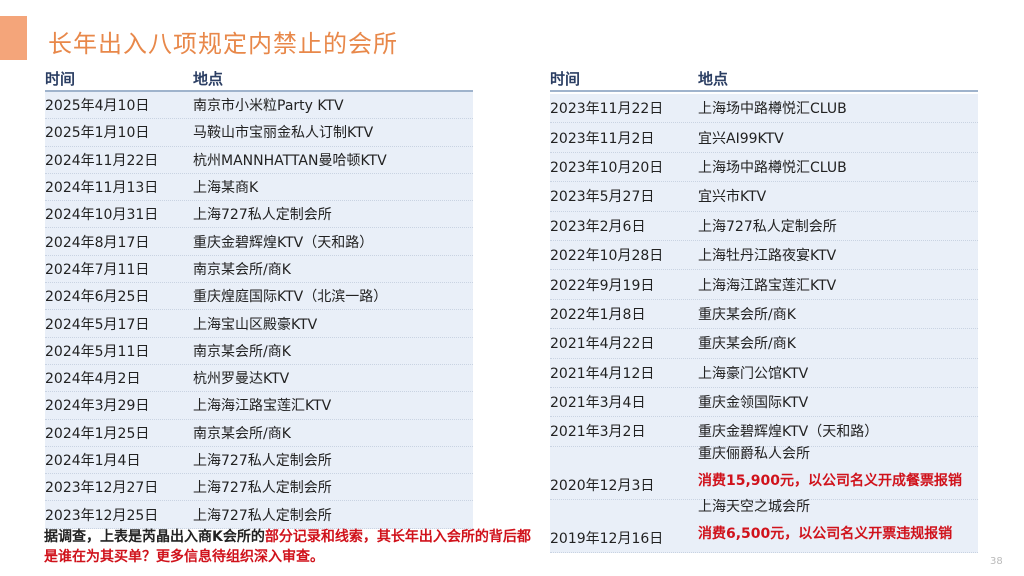  I want to click on cell-place: 重庆煌庭国际KTV（北滨一路）, so click(290, 297).